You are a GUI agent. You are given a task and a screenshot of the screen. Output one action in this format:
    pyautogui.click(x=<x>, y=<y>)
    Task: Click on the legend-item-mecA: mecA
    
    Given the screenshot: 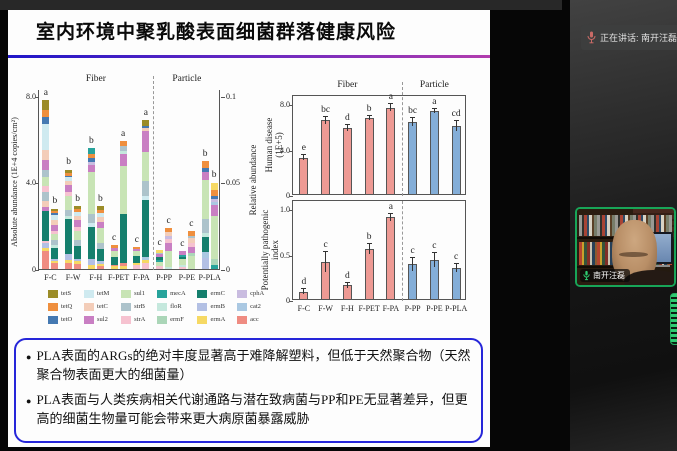 What is the action you would take?
    pyautogui.click(x=175, y=293)
    